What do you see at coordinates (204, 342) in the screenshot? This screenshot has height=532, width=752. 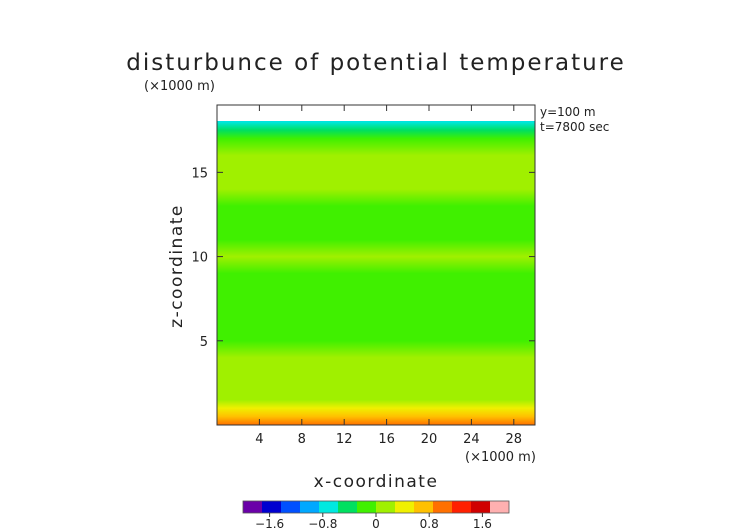 I see `y-tick-label: 5` at bounding box center [204, 342].